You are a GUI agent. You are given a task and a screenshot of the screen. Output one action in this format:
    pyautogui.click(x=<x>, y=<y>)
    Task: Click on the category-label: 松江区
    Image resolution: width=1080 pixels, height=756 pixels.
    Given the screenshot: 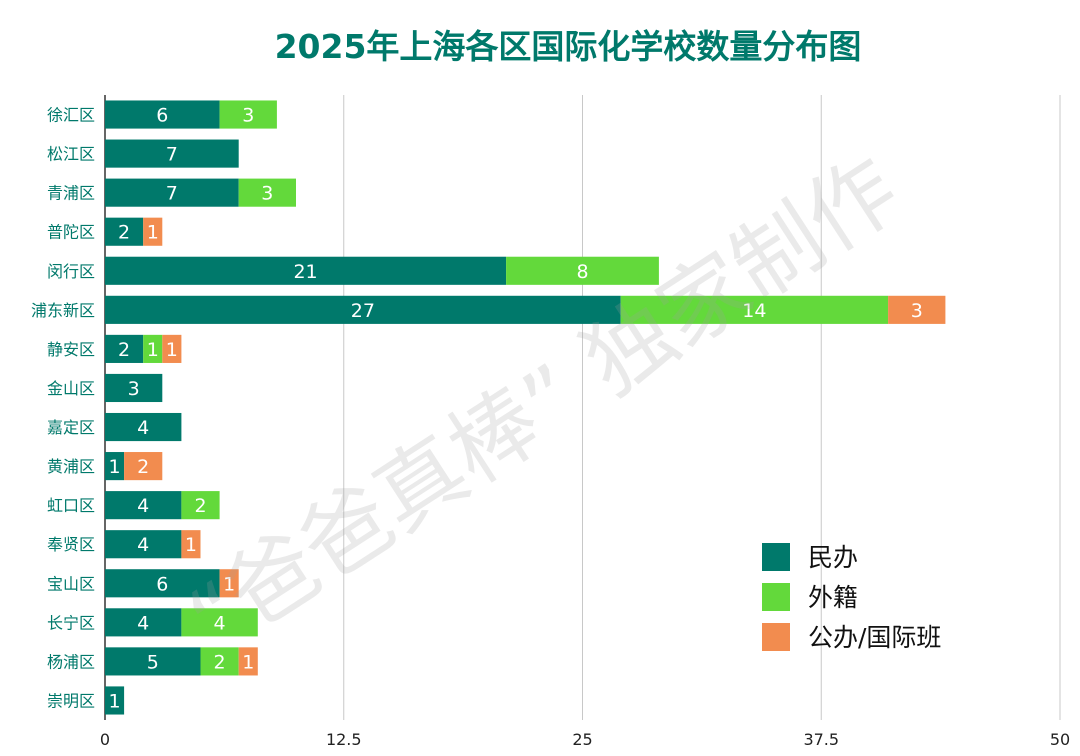 What is the action you would take?
    pyautogui.click(x=71, y=154)
    